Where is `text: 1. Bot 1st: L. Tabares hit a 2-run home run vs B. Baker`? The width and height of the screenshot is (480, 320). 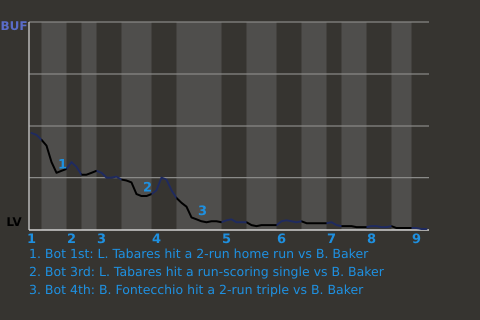
text: 1. Bot 1st: L. Tabares hit a 2-run home run vs B. Baker is located at coordinates (199, 253).